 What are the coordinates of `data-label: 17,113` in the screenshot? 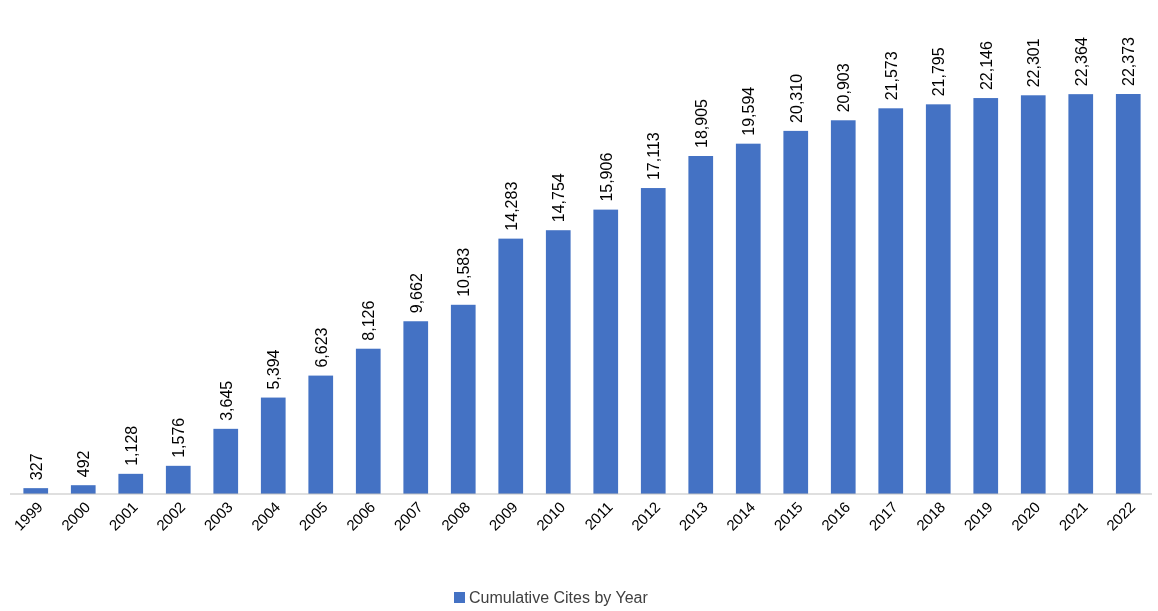 It's located at (654, 156).